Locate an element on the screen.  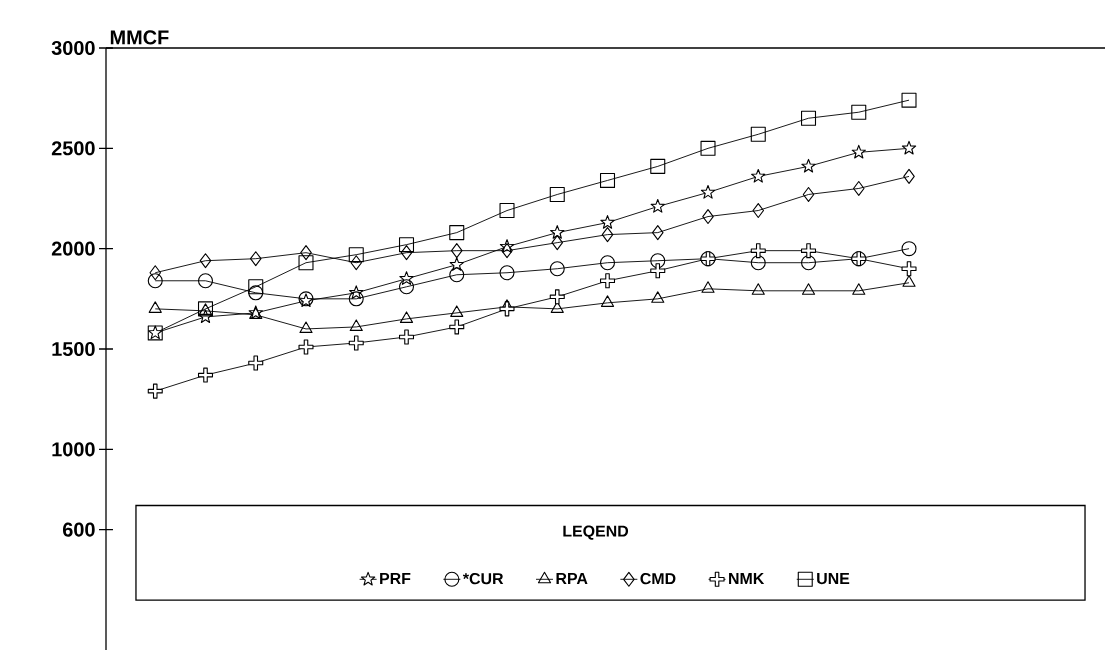
y-tick-label: 600 is located at coordinates (79, 529).